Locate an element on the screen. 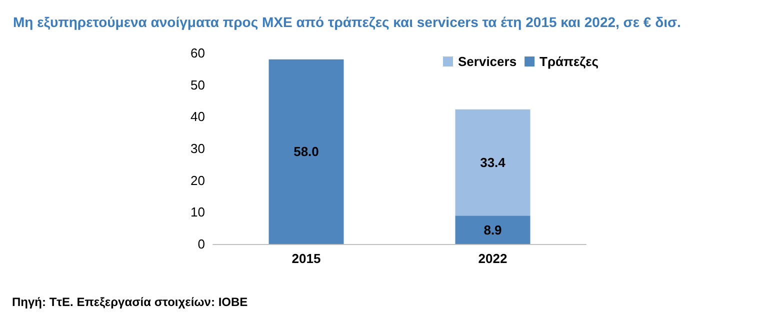 This screenshot has width=784, height=330. y-tick-label: 10 is located at coordinates (197, 212).